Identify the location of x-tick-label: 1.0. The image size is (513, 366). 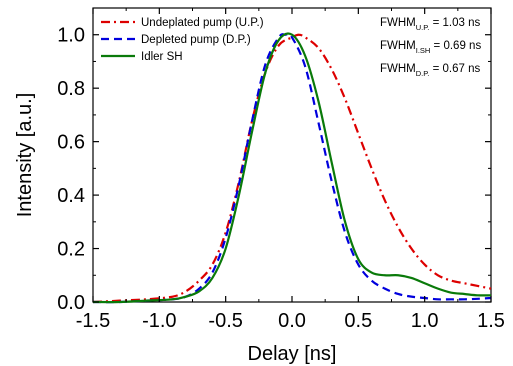
(425, 321).